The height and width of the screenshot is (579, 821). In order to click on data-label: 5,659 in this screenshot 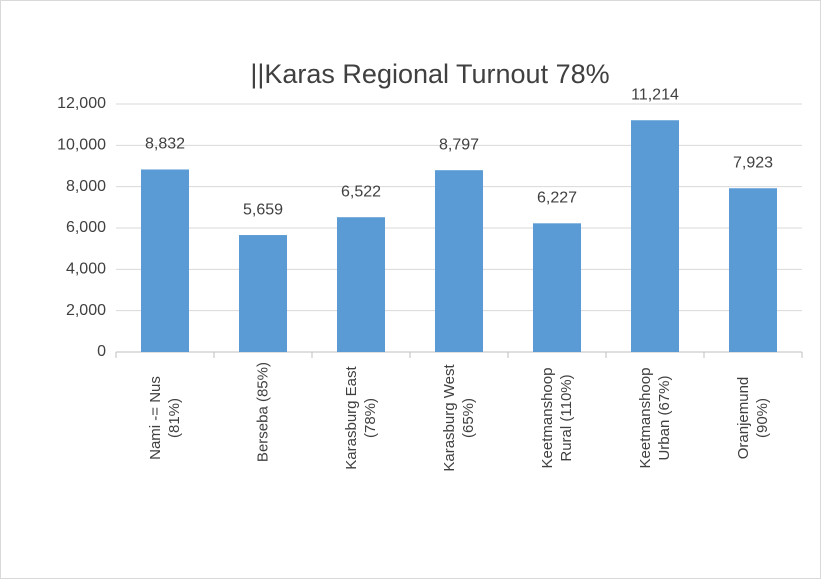, I will do `click(263, 209)`.